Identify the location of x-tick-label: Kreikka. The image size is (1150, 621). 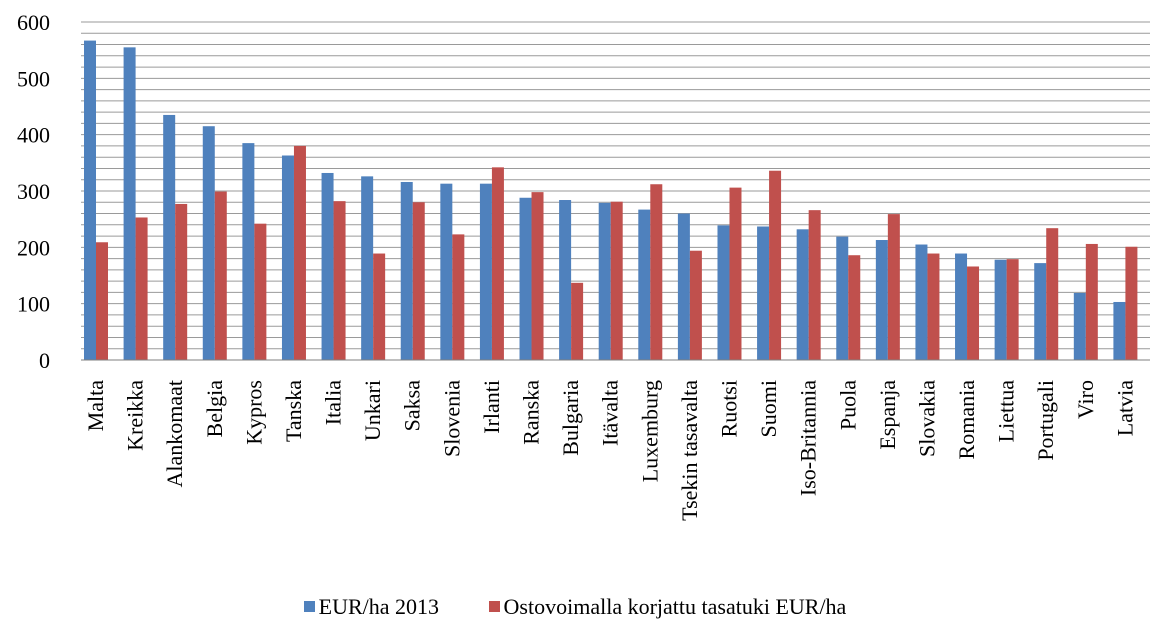
(135, 415).